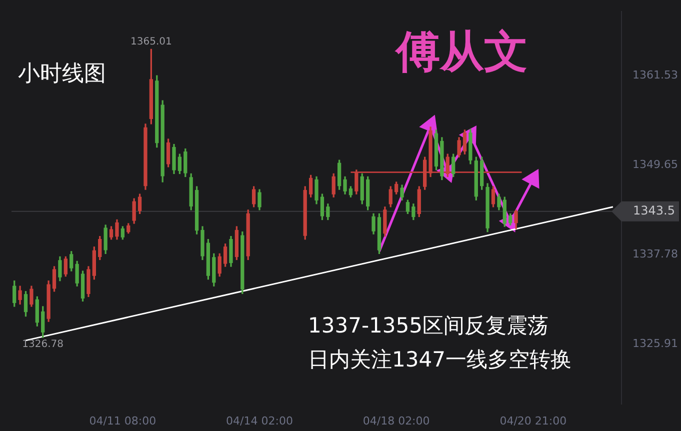  I want to click on x-tick-label: 04/20 21:00, so click(533, 421).